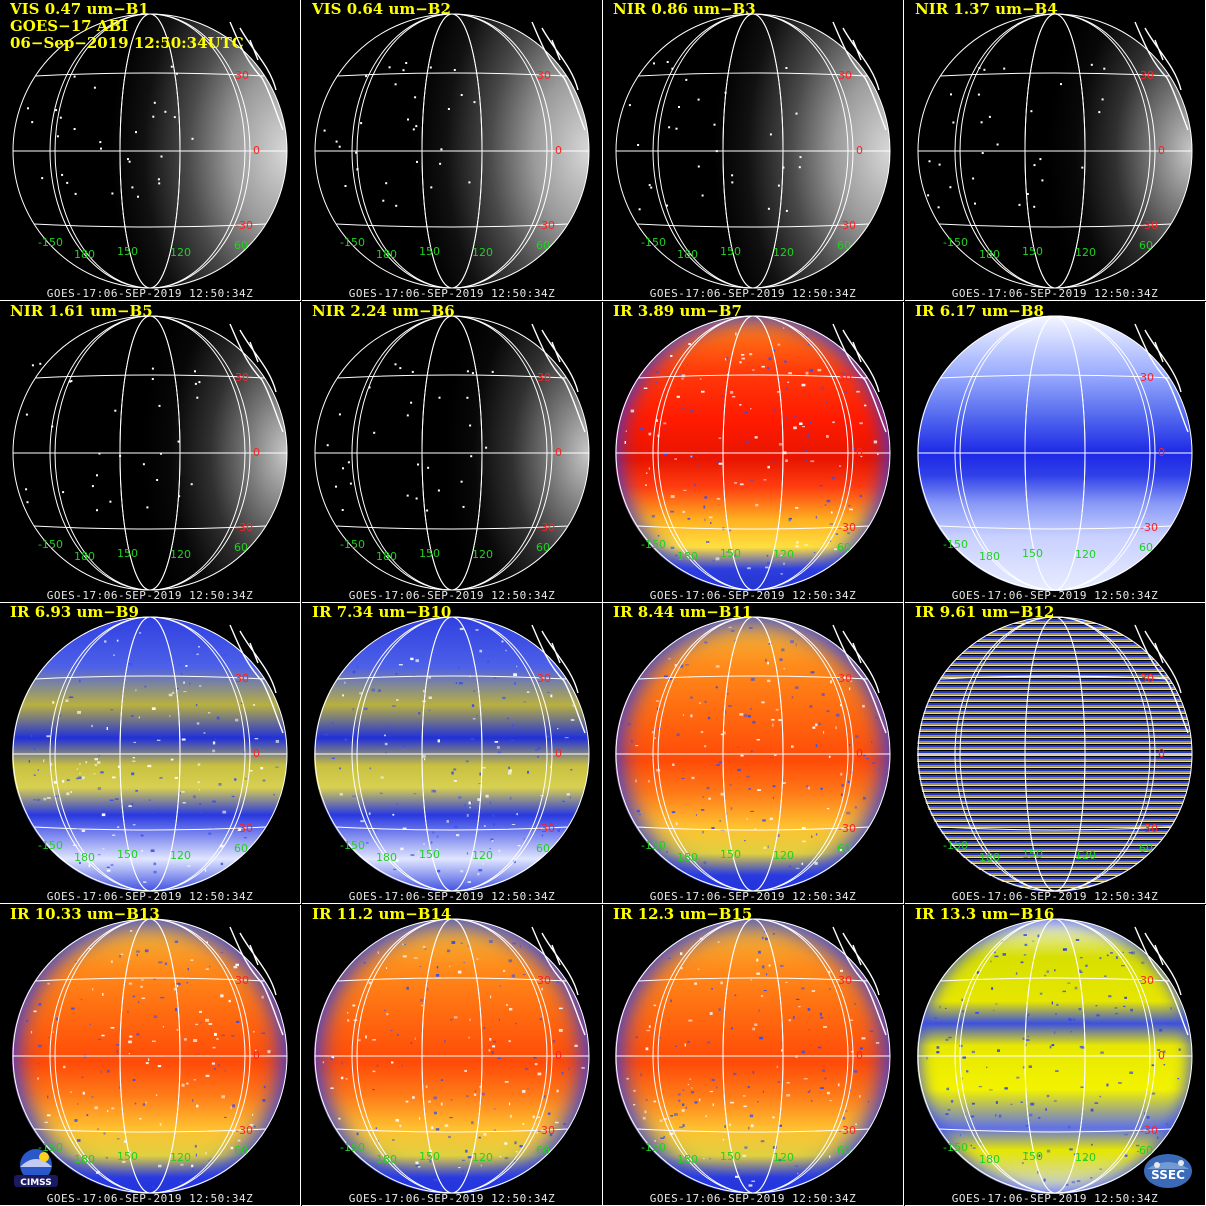 The height and width of the screenshot is (1206, 1206). Describe the element at coordinates (979, 311) in the screenshot. I see `band-title: IR 6.17 um−B8` at that location.